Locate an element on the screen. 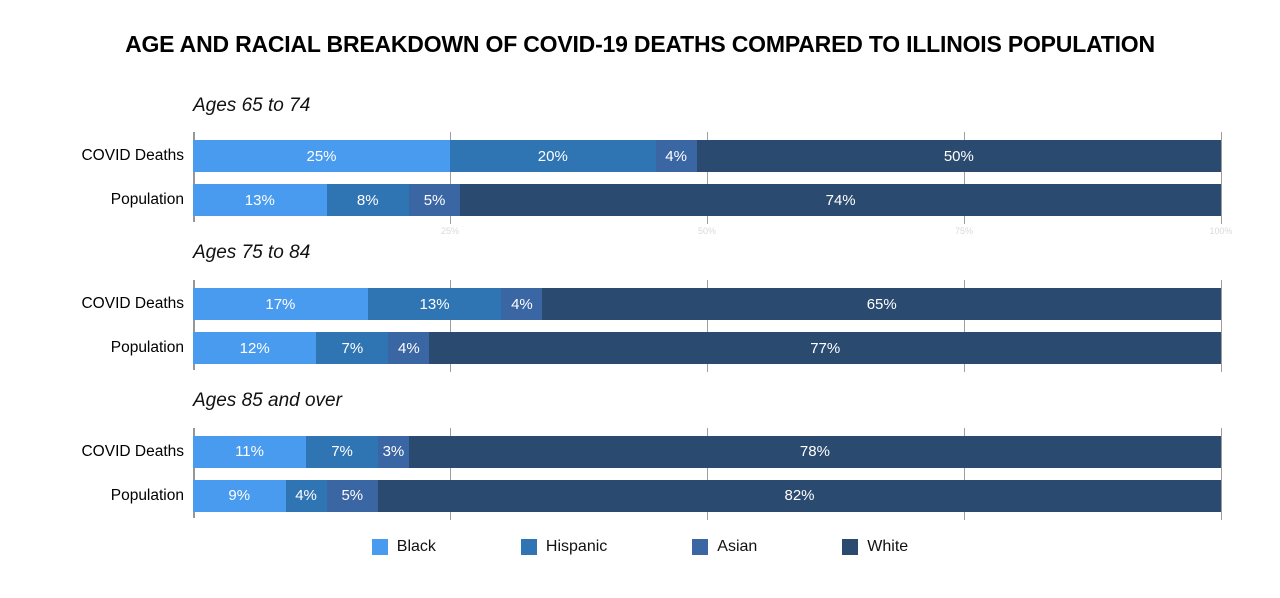 Image resolution: width=1280 pixels, height=598 pixels. bar-segment-black: 13% is located at coordinates (260, 200).